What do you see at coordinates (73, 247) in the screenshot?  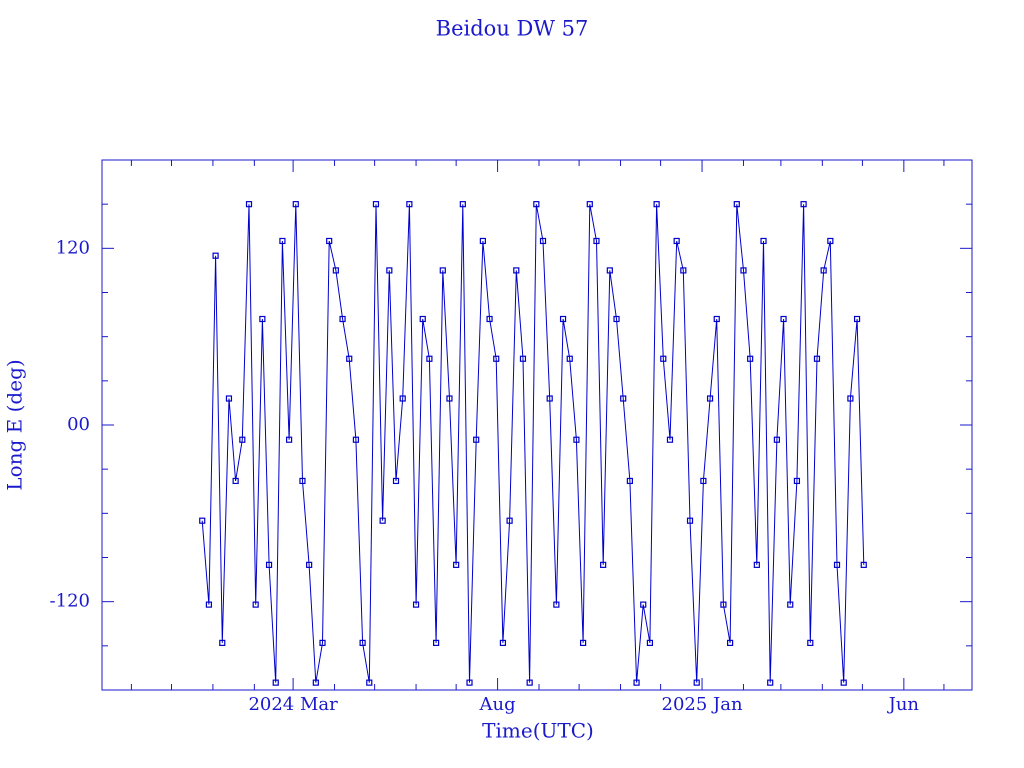 I see `y-tick-label: 120` at bounding box center [73, 247].